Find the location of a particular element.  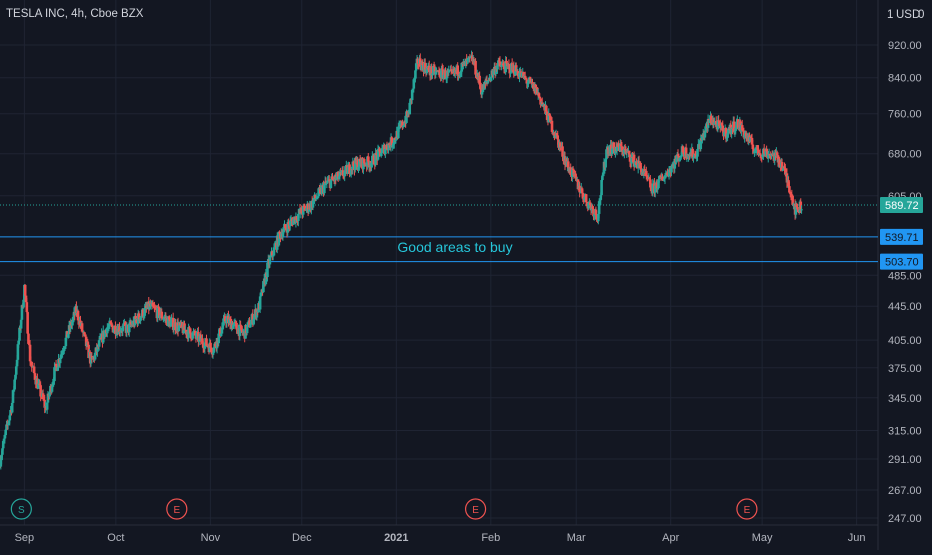

price-tick-label: 315.00 is located at coordinates (905, 432).